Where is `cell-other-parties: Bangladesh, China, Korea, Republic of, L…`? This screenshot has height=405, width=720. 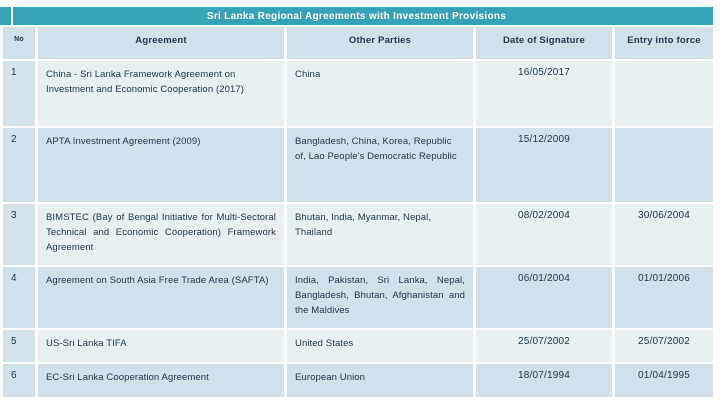 cell-other-parties: Bangladesh, China, Korea, Republic of, L… is located at coordinates (380, 165).